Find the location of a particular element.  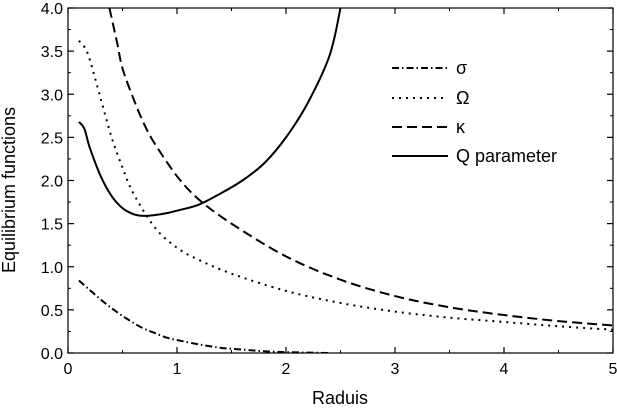

series-line-sigma is located at coordinates (204, 316).